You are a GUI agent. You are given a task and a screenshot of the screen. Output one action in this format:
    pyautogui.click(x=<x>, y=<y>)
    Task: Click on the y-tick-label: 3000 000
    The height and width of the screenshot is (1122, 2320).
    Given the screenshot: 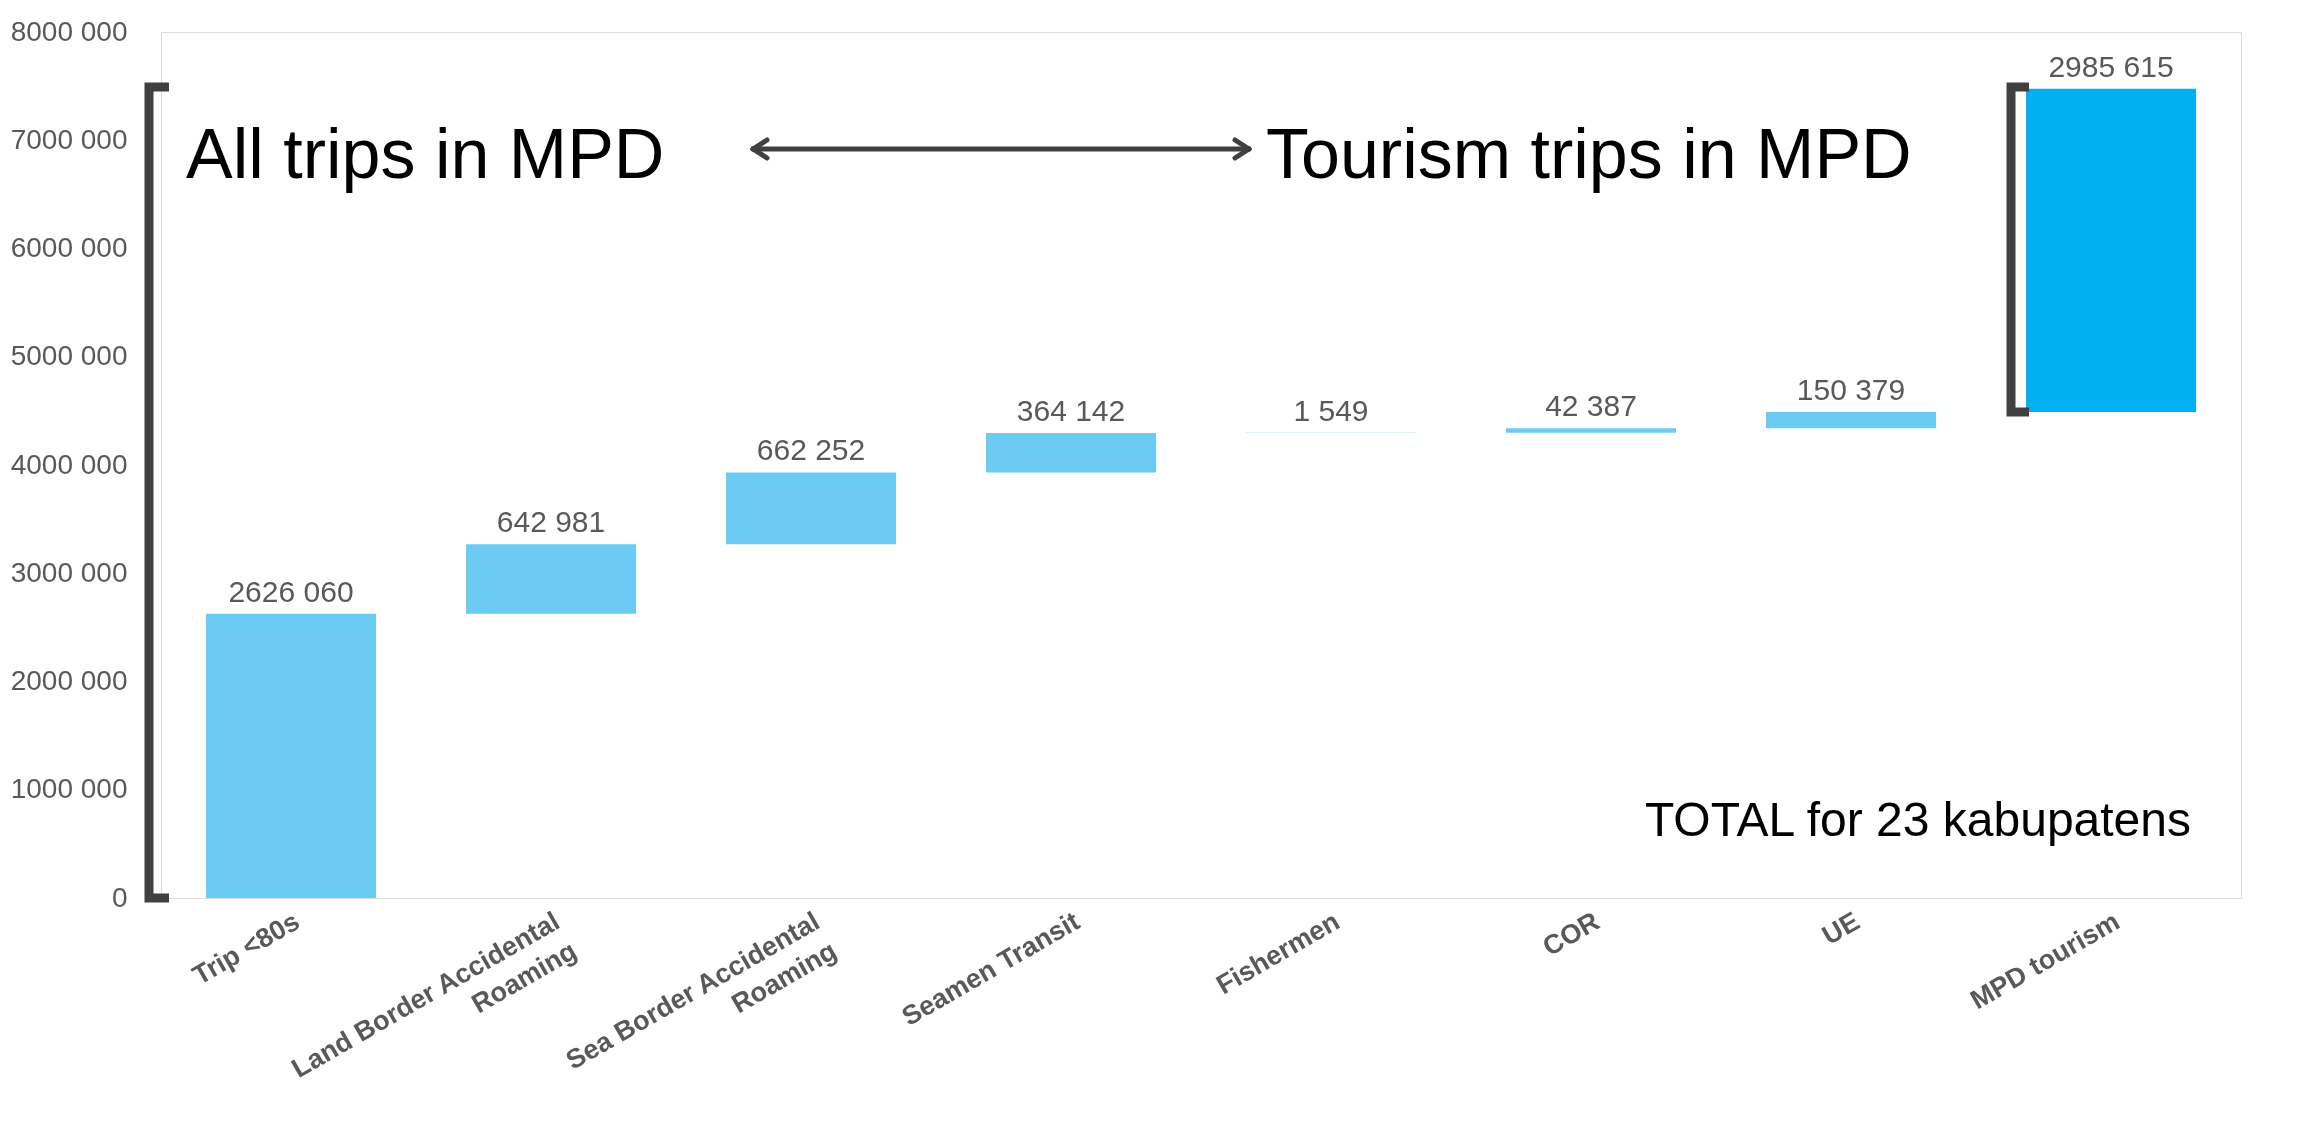 What is the action you would take?
    pyautogui.click(x=69, y=572)
    